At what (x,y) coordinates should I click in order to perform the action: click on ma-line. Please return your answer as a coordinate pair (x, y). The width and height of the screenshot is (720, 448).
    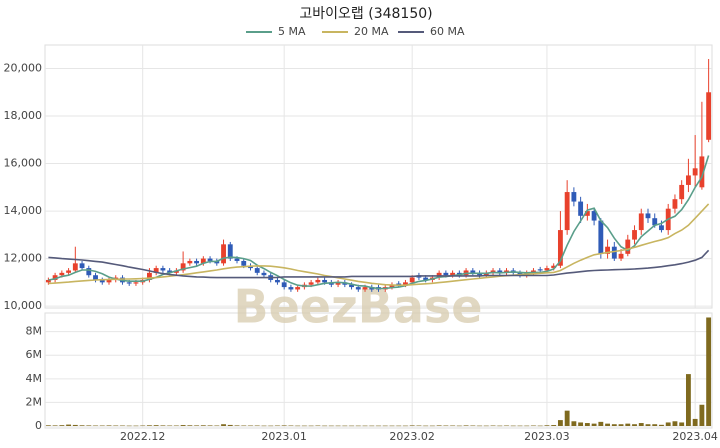
    Looking at the image, I should click on (379, 264).